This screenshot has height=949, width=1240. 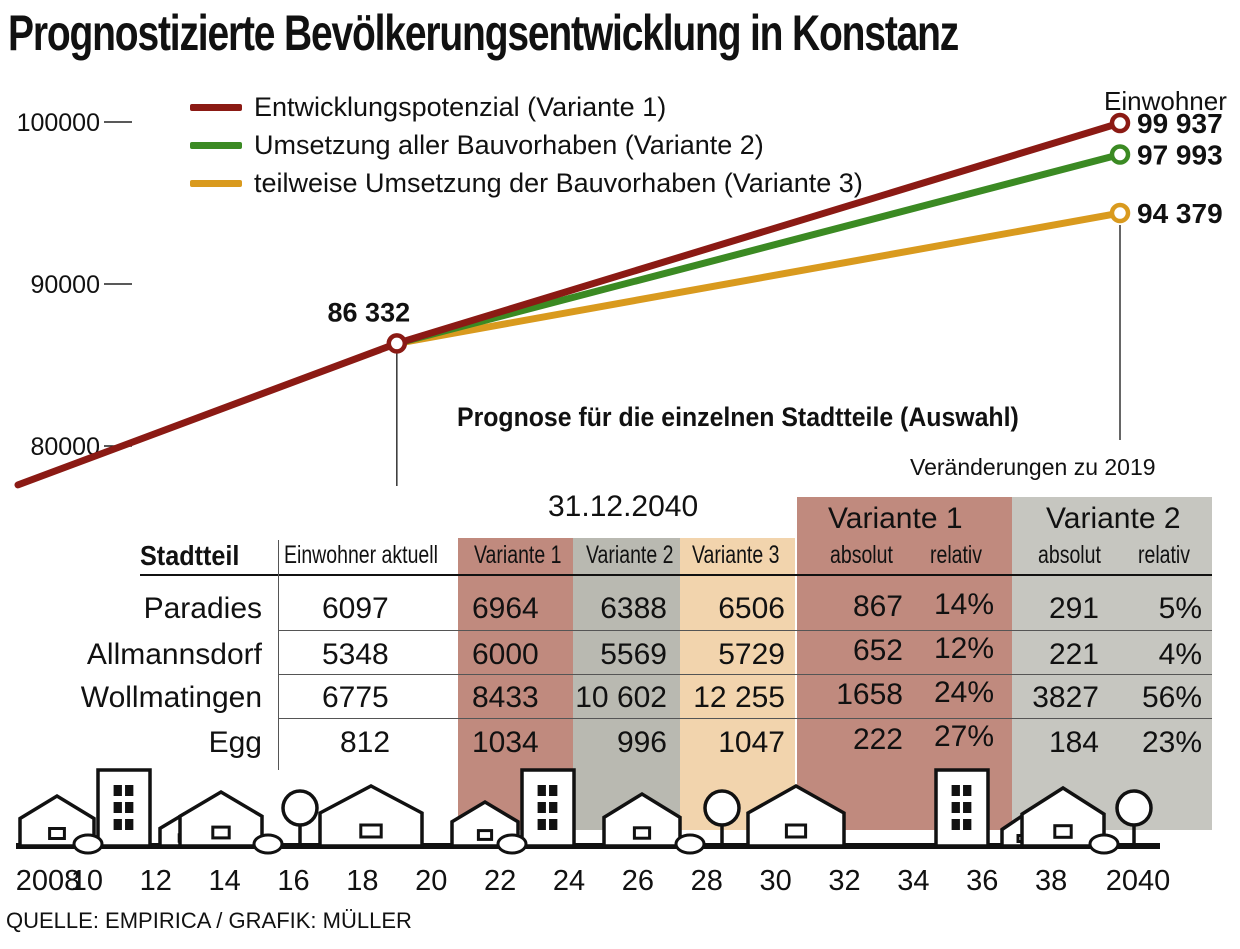 What do you see at coordinates (397, 343) in the screenshot?
I see `start-point-marker` at bounding box center [397, 343].